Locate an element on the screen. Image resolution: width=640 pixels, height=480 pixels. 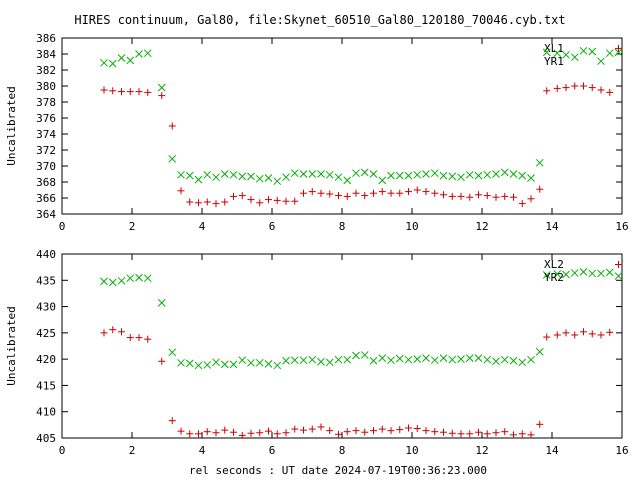
y-tick-label: 420 is located at coordinates (46, 359).